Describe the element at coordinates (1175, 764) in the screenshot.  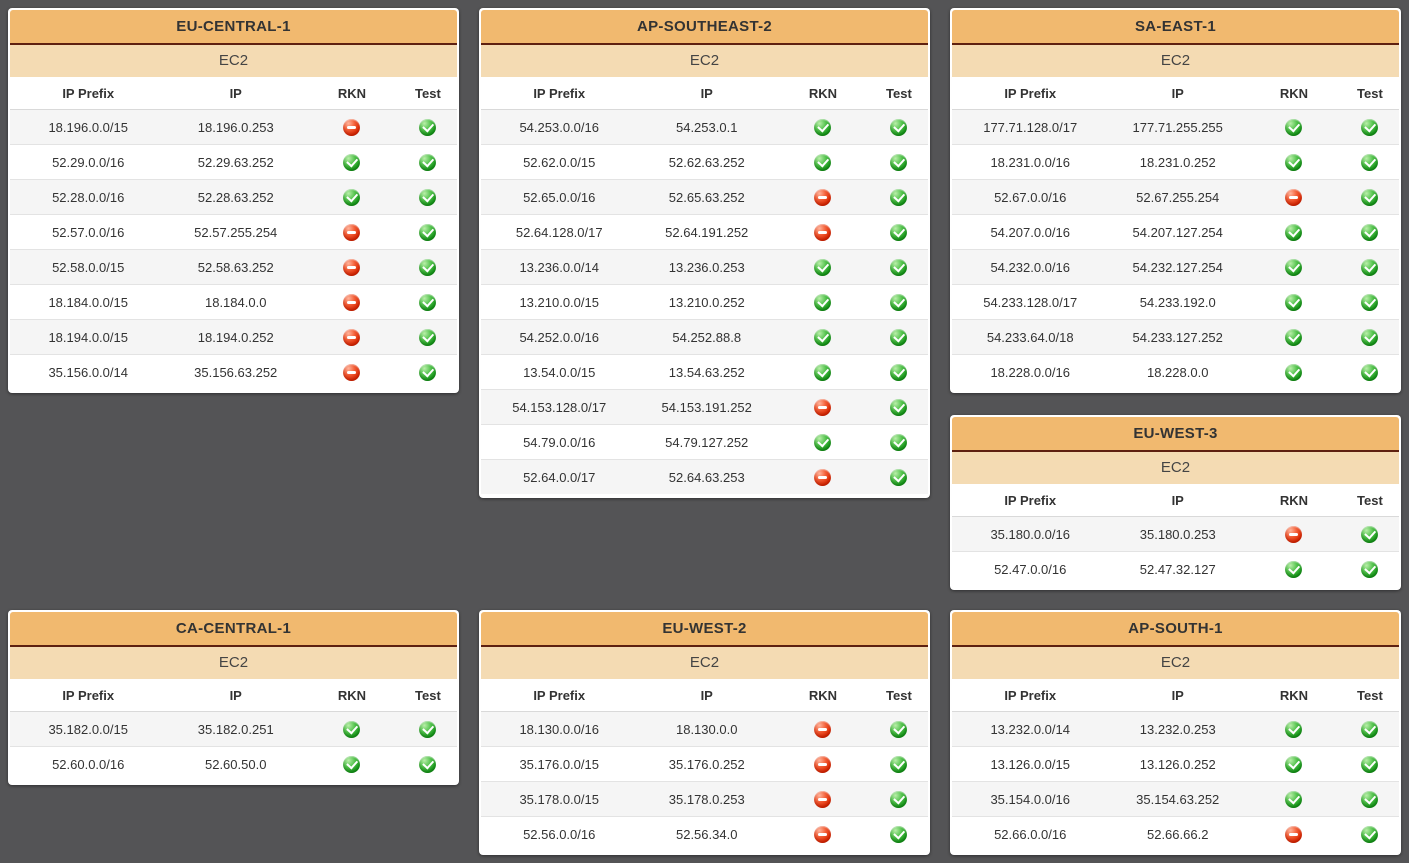
I see `table-row: 13.126.0.0/15 13.126.0.252` at that location.